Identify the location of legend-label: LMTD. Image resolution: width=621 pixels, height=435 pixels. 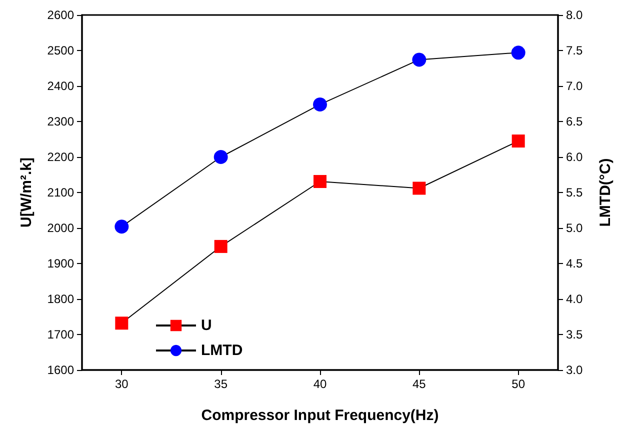
(222, 350).